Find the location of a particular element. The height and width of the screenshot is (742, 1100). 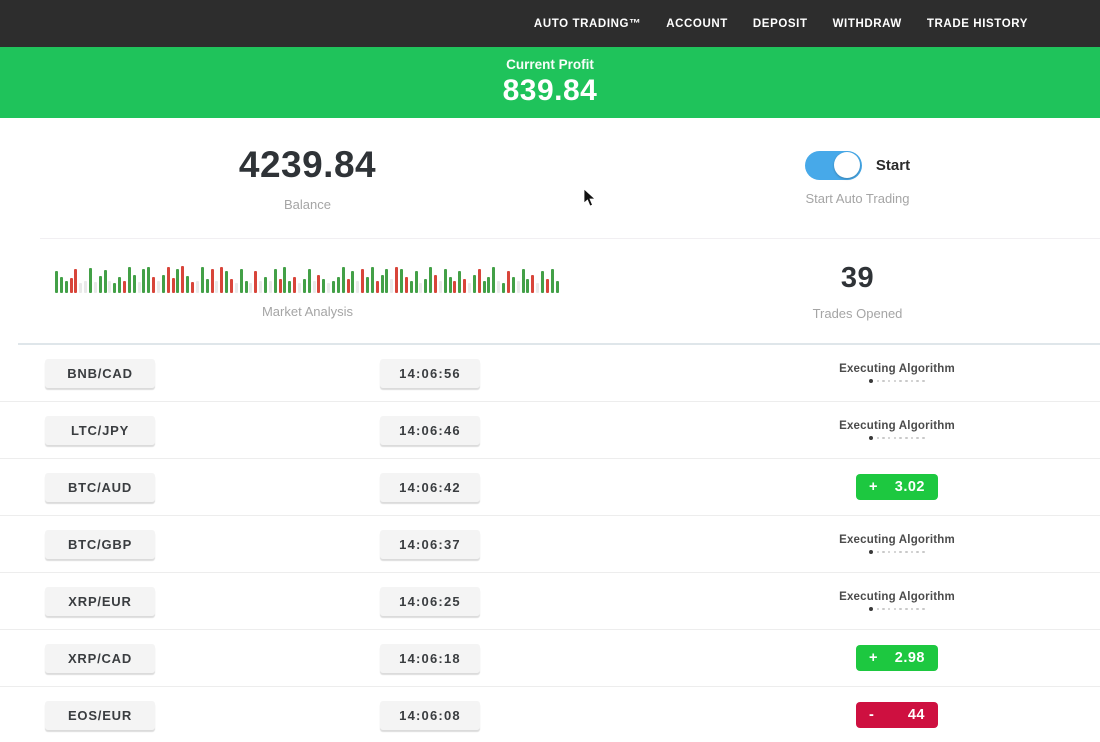

table-row: LTC/JPY 14:06:46 Executing Algorithm is located at coordinates (550, 430).